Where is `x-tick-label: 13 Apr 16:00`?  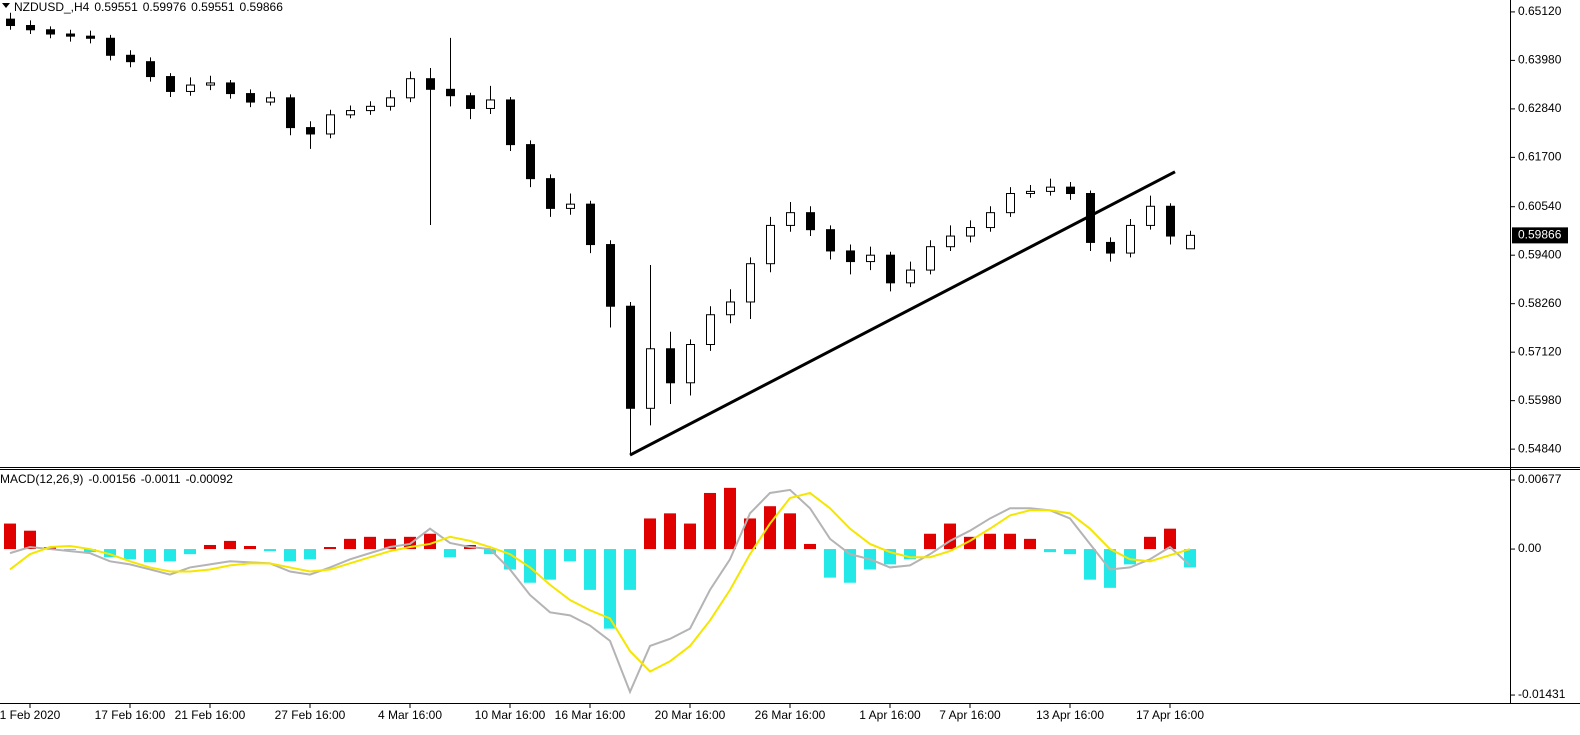 x-tick-label: 13 Apr 16:00 is located at coordinates (1070, 715).